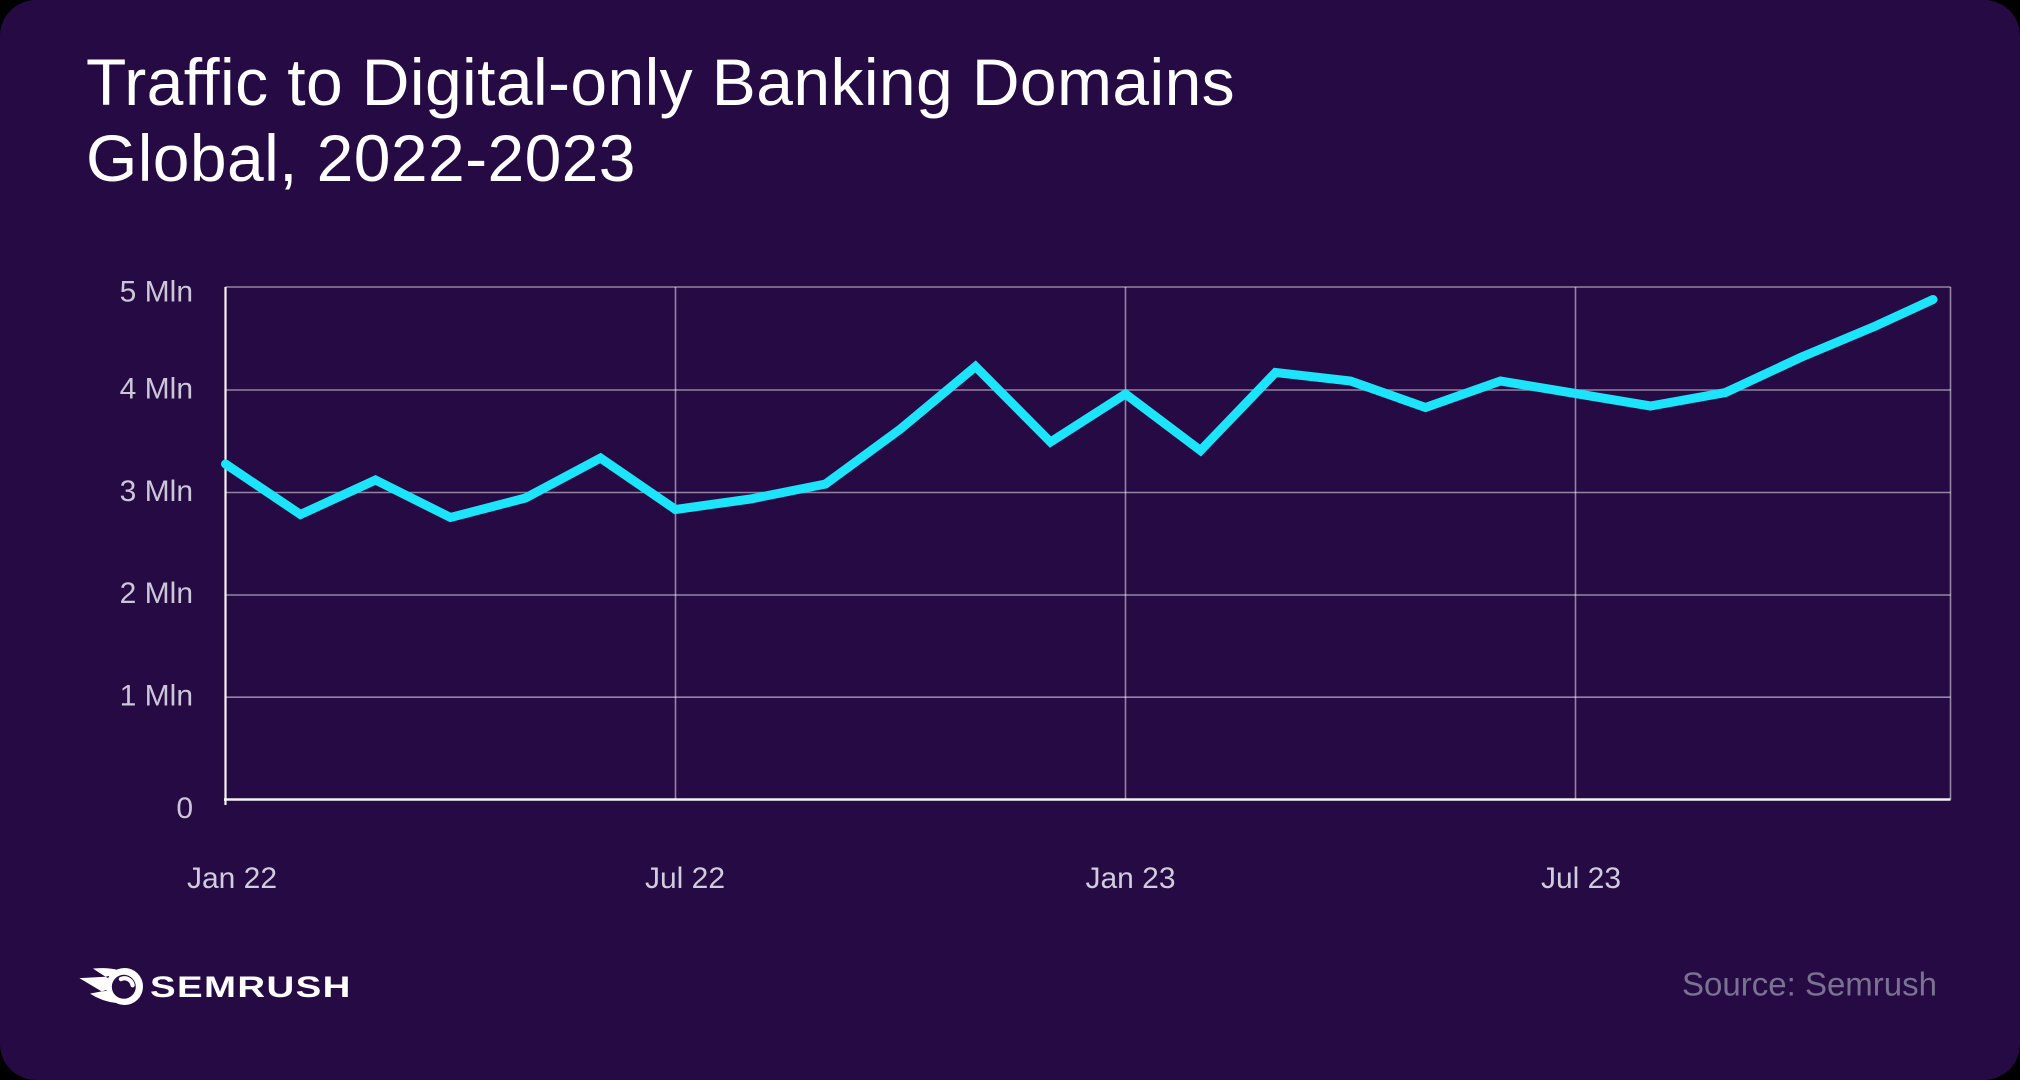  I want to click on svg-text: 1 Mln, so click(156, 695).